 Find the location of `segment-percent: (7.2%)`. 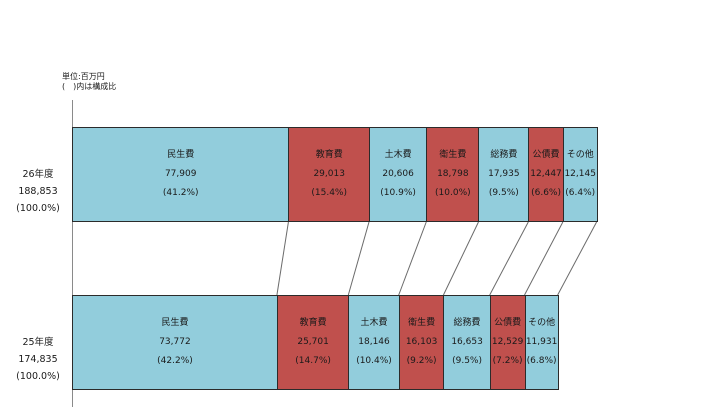

segment-percent: (7.2%) is located at coordinates (507, 361).